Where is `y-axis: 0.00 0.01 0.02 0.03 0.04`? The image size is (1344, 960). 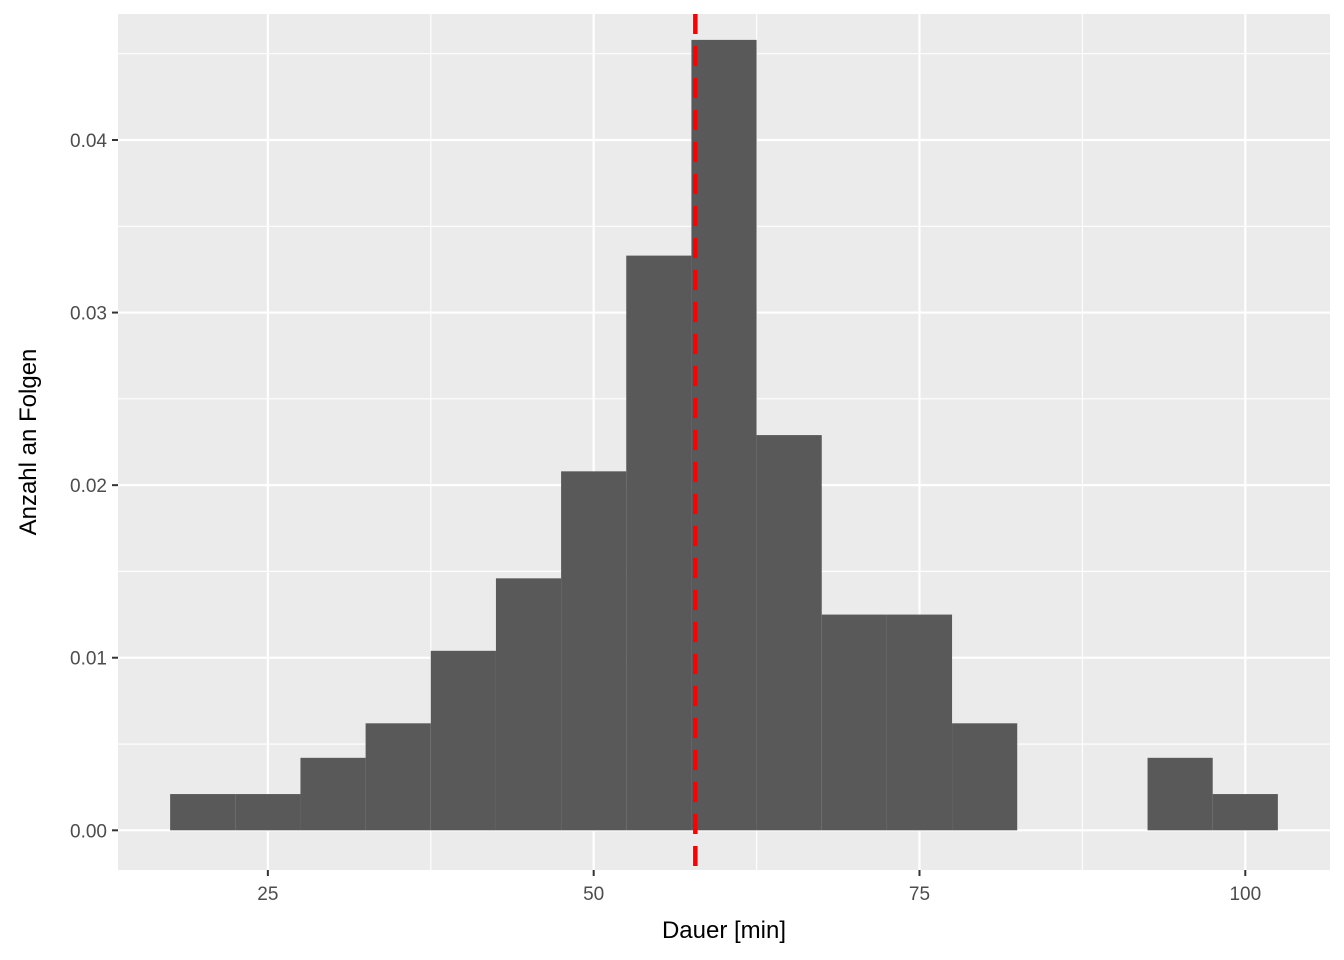 y-axis: 0.00 0.01 0.02 0.03 0.04 is located at coordinates (94, 486).